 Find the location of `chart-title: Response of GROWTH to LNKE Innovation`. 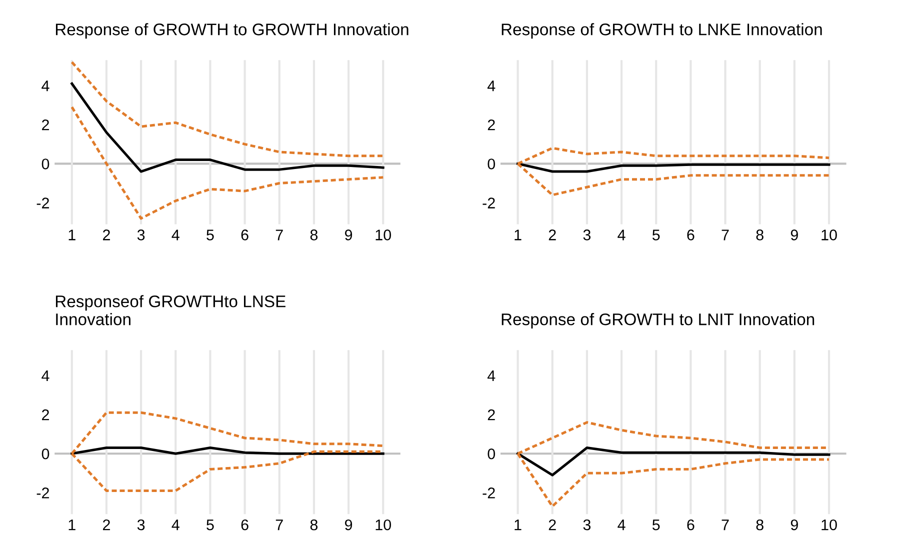

chart-title: Response of GROWTH to LNKE Innovation is located at coordinates (662, 31).